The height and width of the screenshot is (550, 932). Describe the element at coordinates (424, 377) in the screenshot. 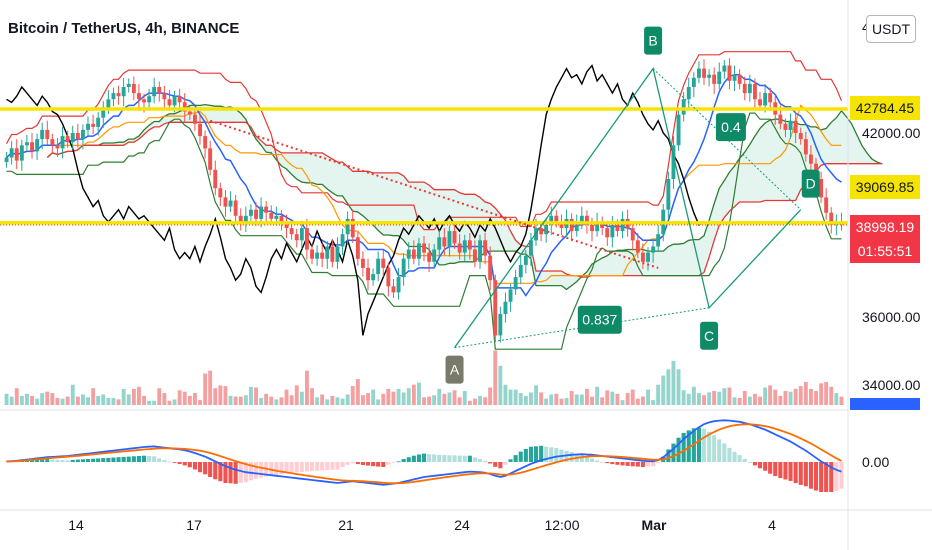

I see `volume-bars` at that location.